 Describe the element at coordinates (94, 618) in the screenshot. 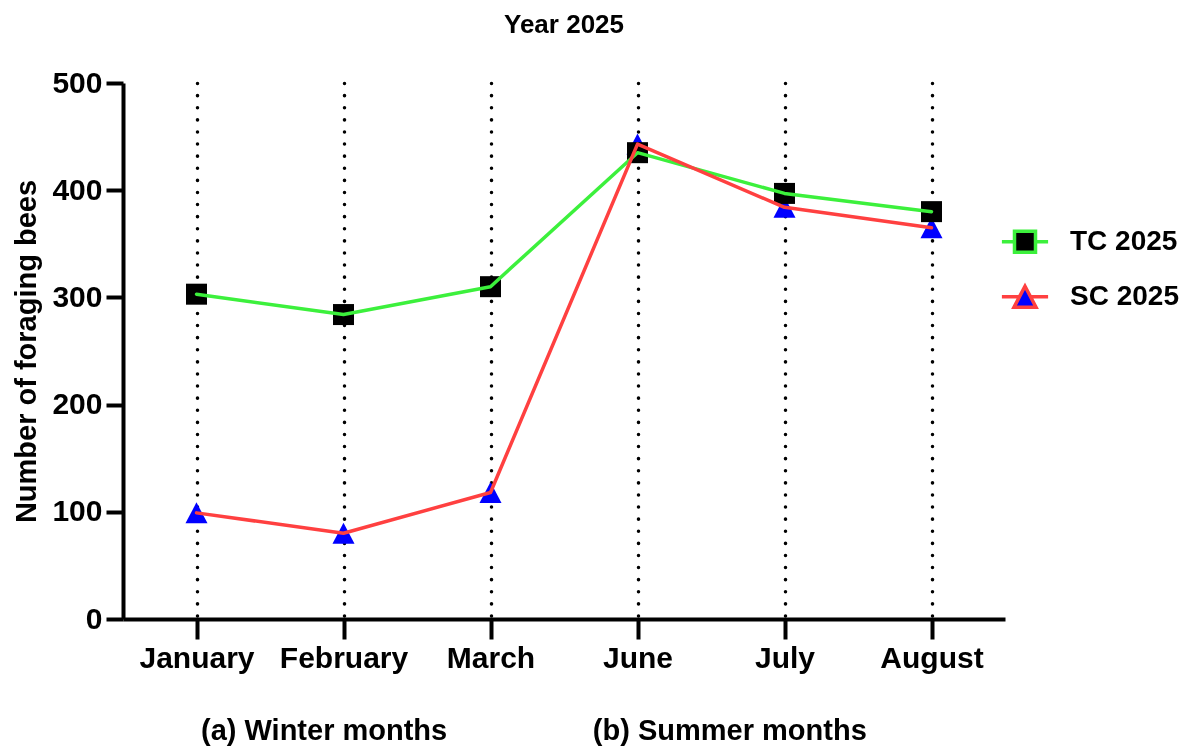

I see `y-tick-label: 0` at that location.